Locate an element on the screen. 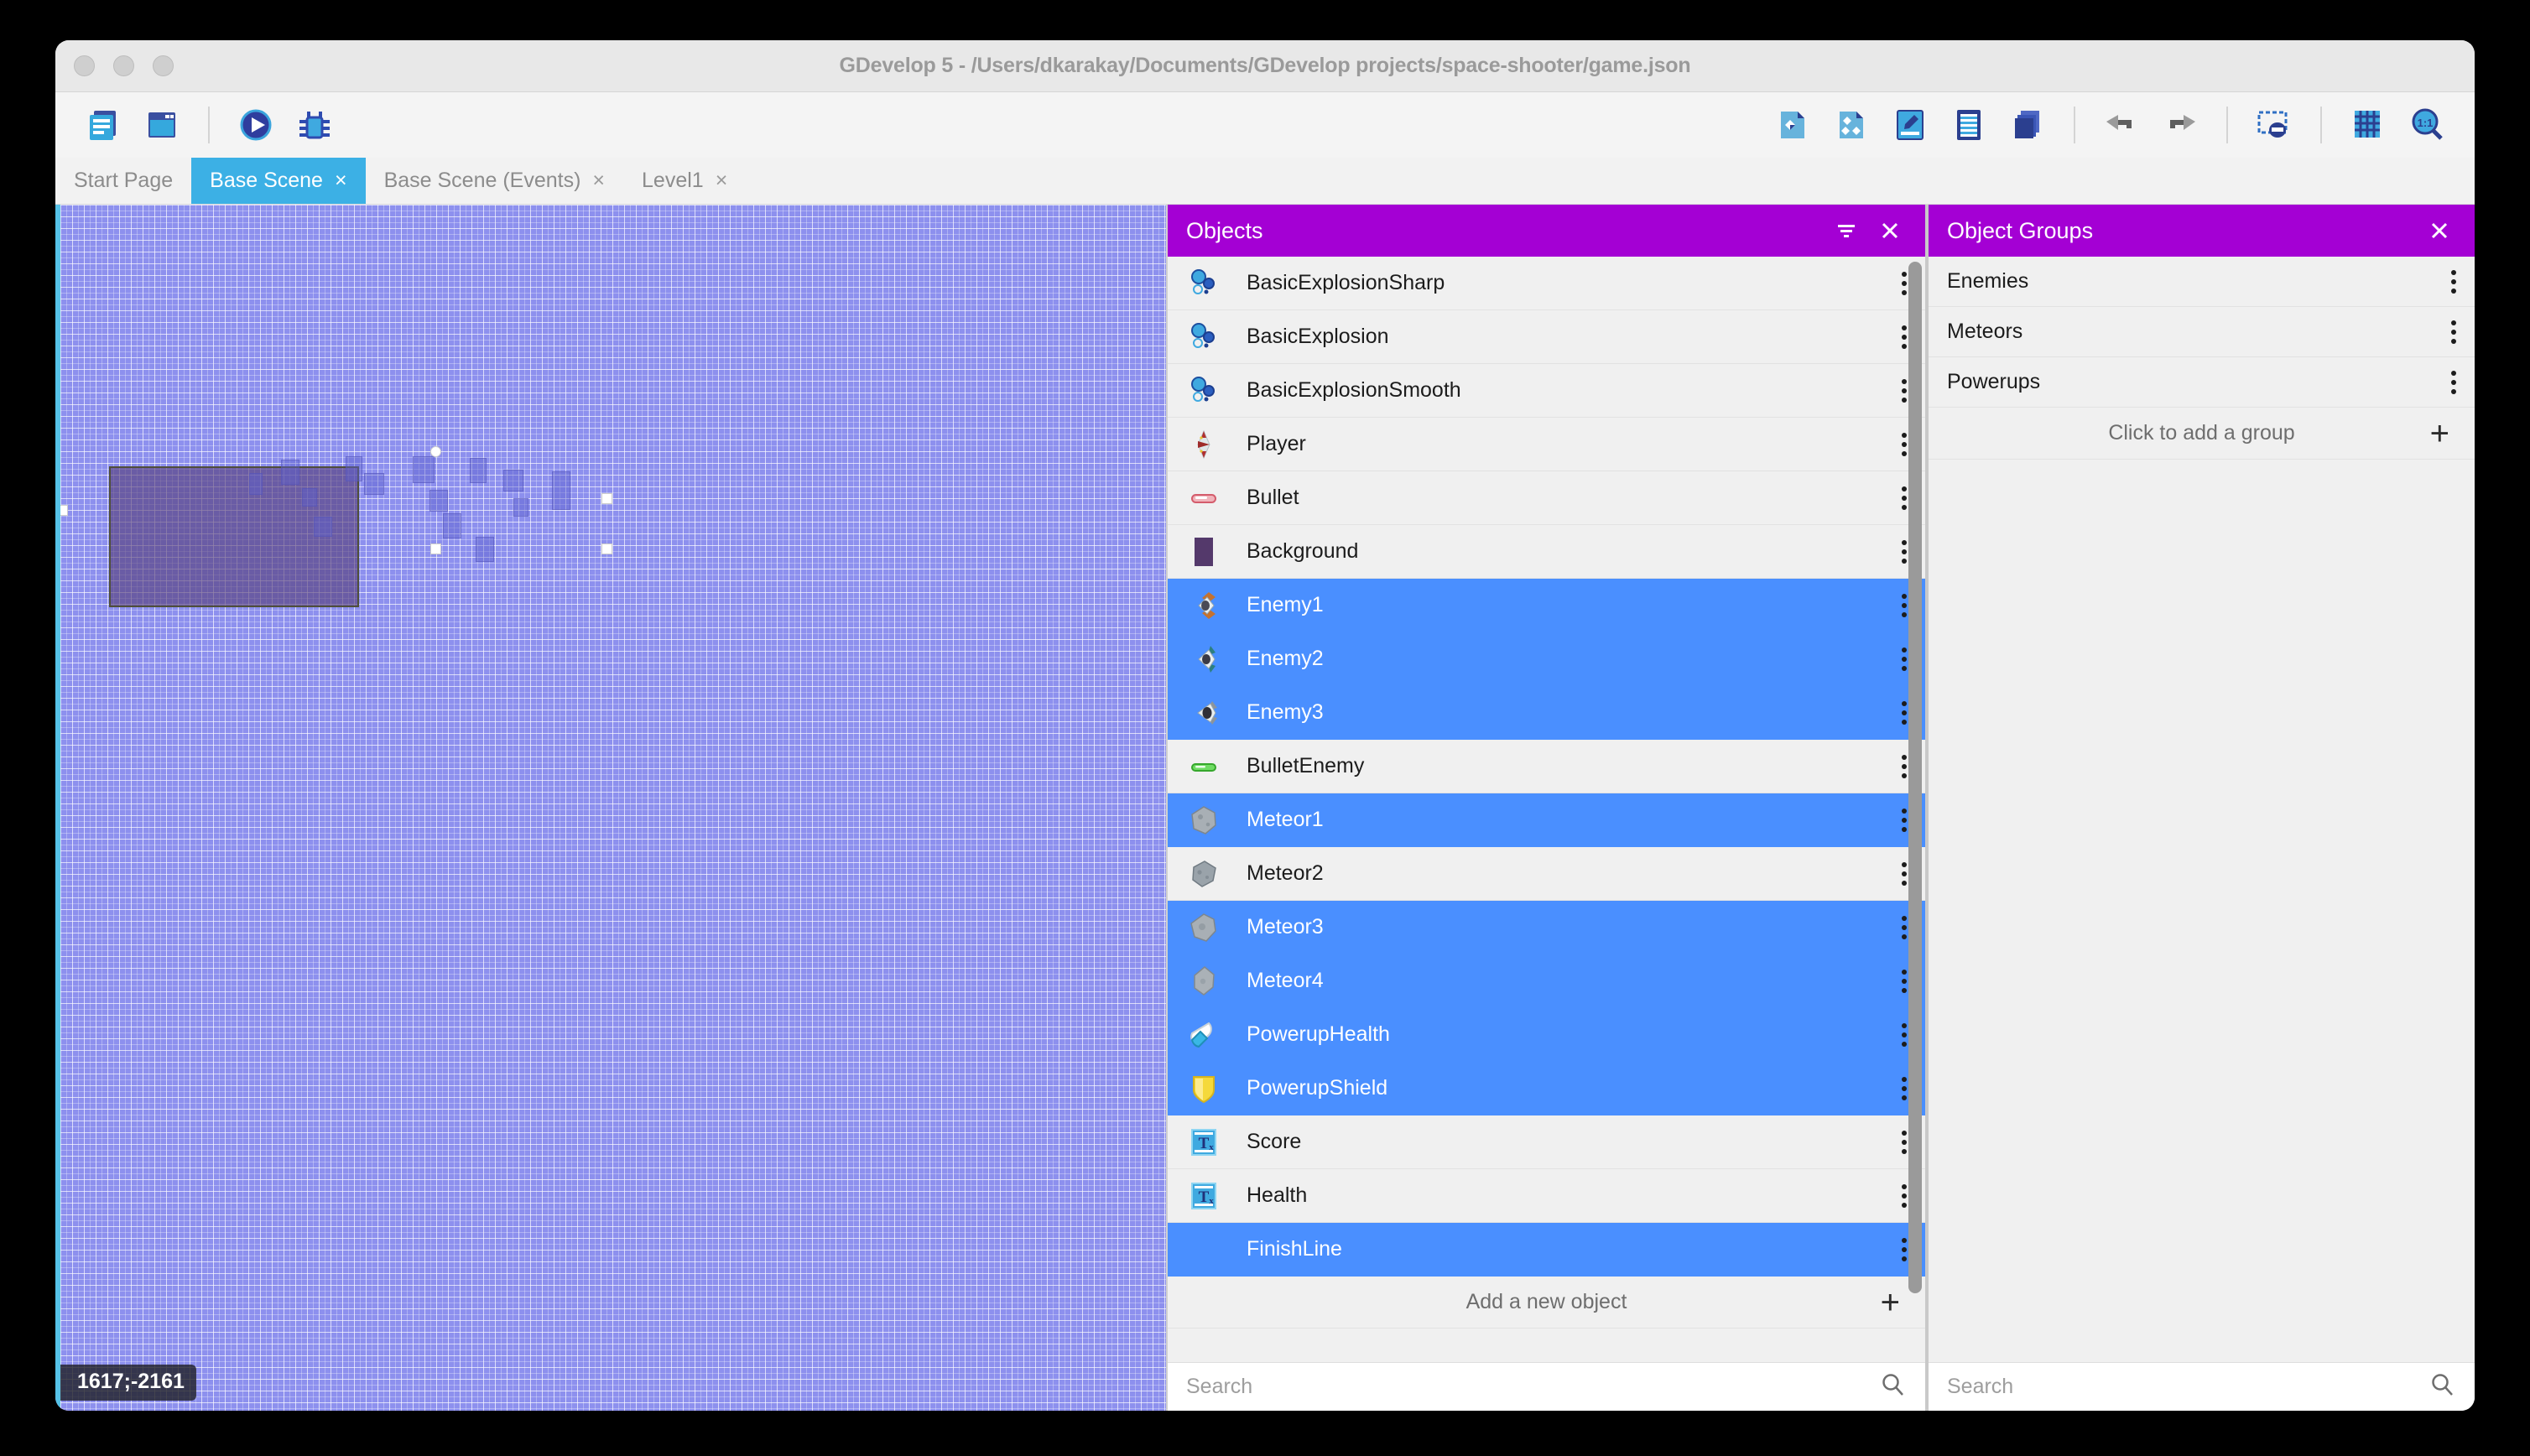 Image resolution: width=2530 pixels, height=1456 pixels. object-row-poweruphealth: PowerupHealth is located at coordinates (1546, 1035).